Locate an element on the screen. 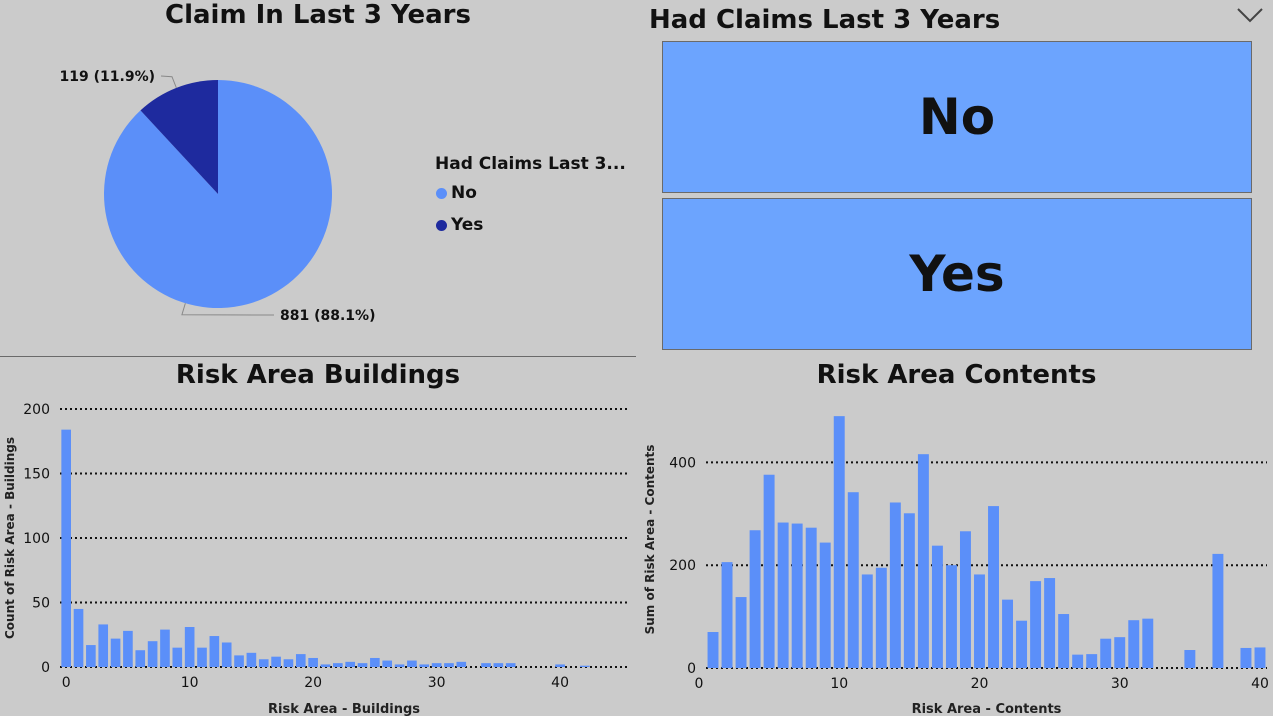 This screenshot has height=716, width=1273. slicer-option-yes: Yes is located at coordinates (957, 274).